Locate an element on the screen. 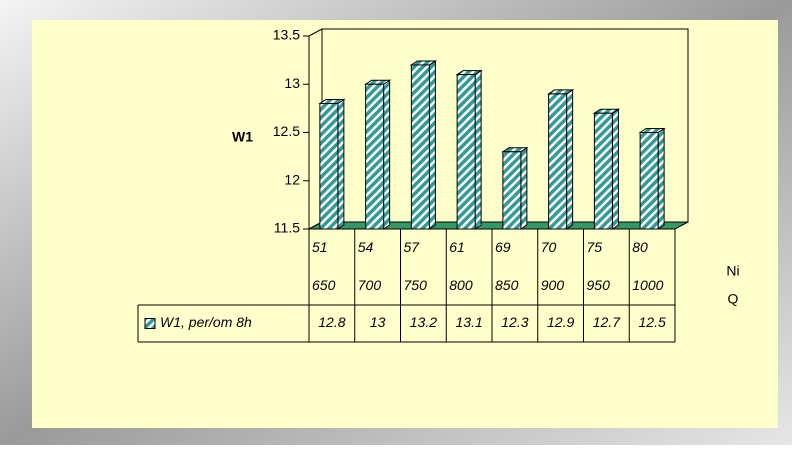 This screenshot has height=450, width=792. category-label: 1000 is located at coordinates (647, 285).